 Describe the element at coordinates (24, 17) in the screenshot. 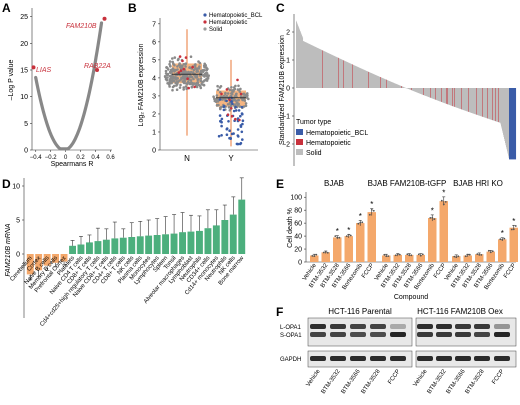

I see `panel-a-ytick-label: 25` at that location.